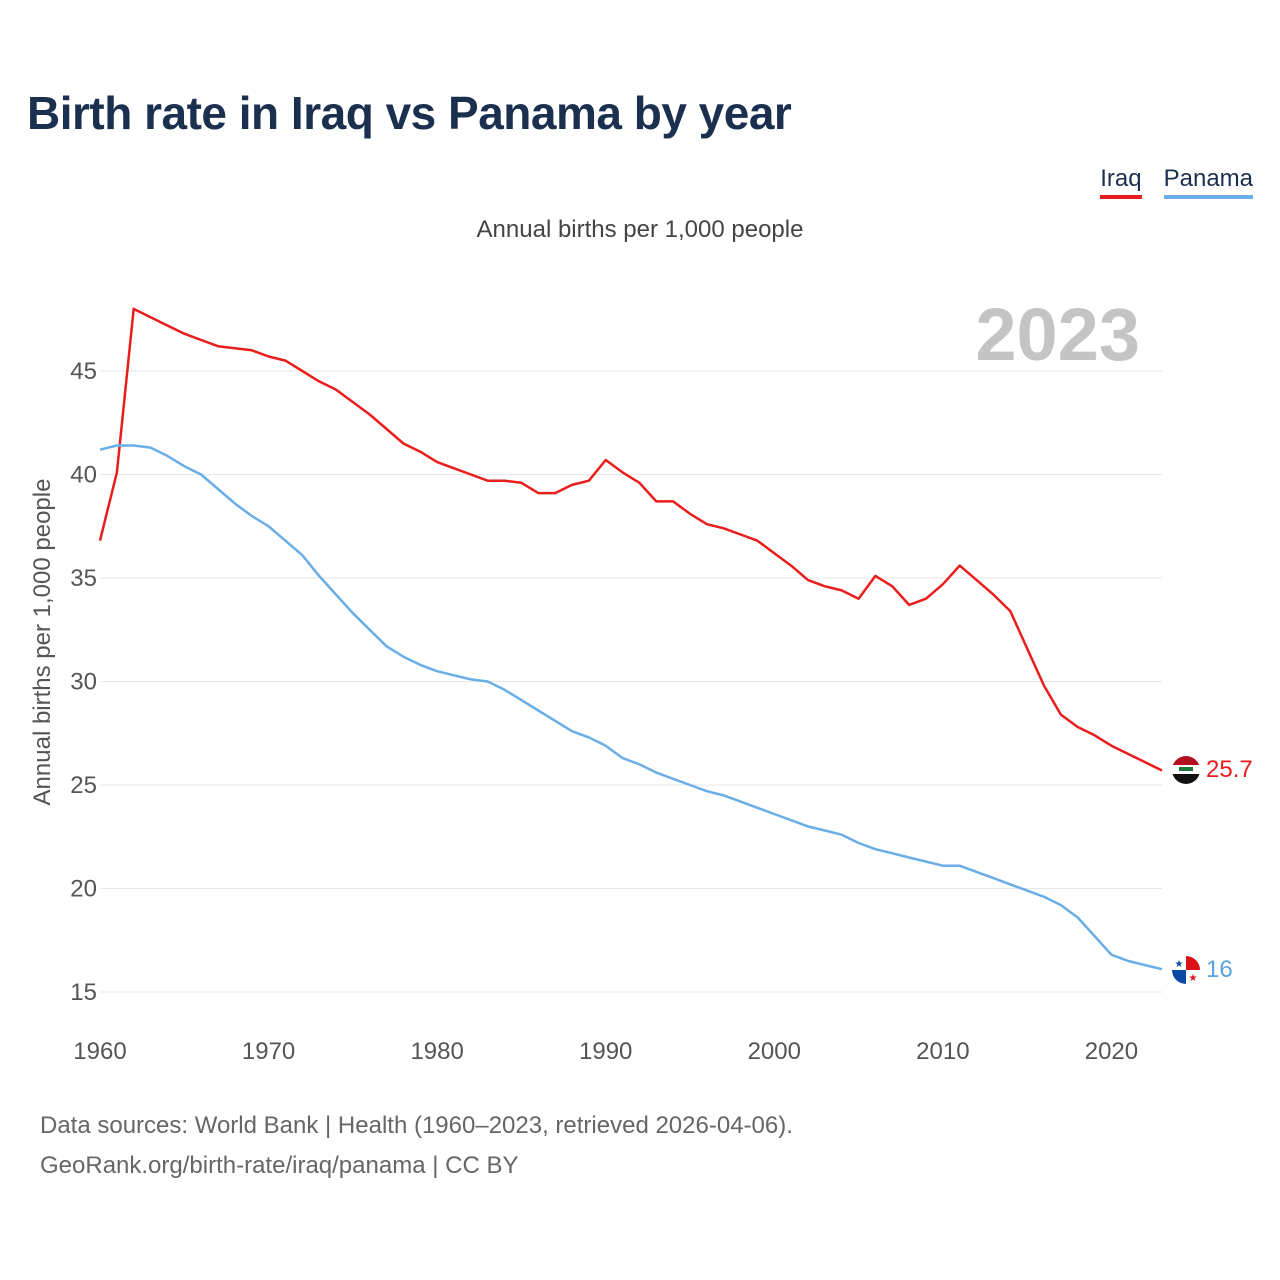 Image resolution: width=1280 pixels, height=1280 pixels. What do you see at coordinates (83, 371) in the screenshot?
I see `y-tick-label: 45` at bounding box center [83, 371].